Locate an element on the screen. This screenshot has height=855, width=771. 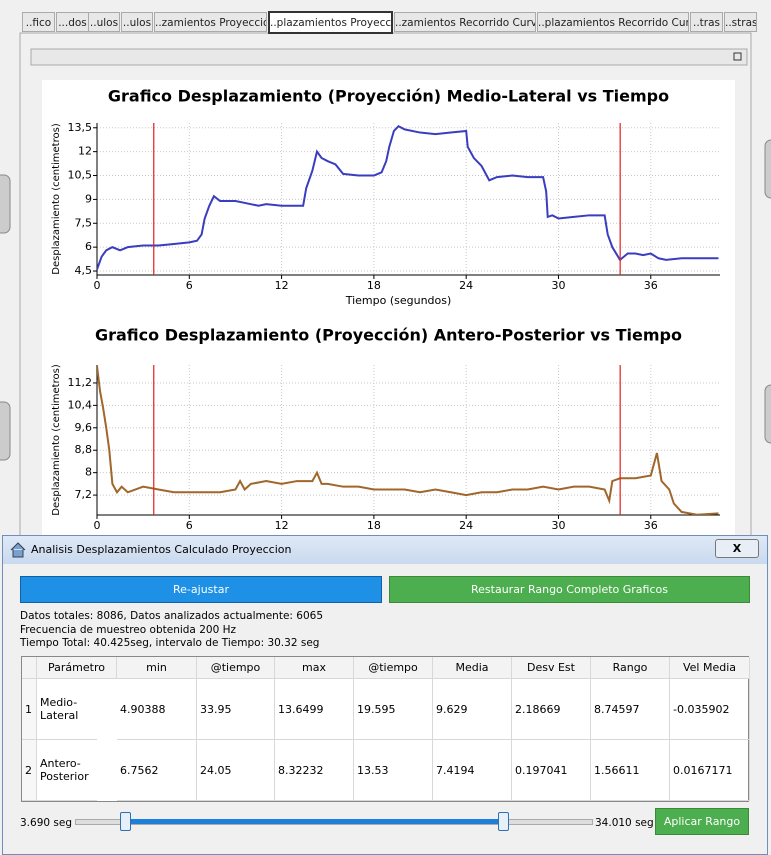
table-cell: 33.95 is located at coordinates (236, 709).